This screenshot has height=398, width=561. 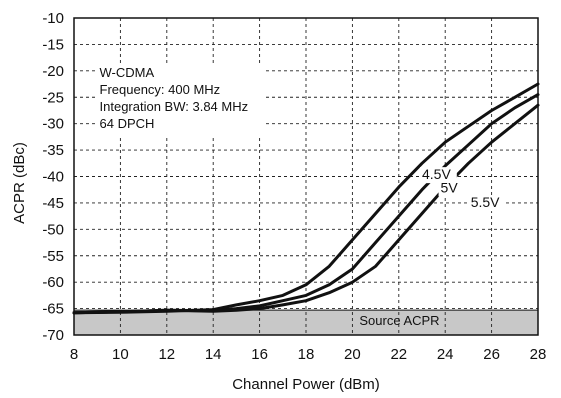 What do you see at coordinates (53, 229) in the screenshot?
I see `y-tick-label: -50` at bounding box center [53, 229].